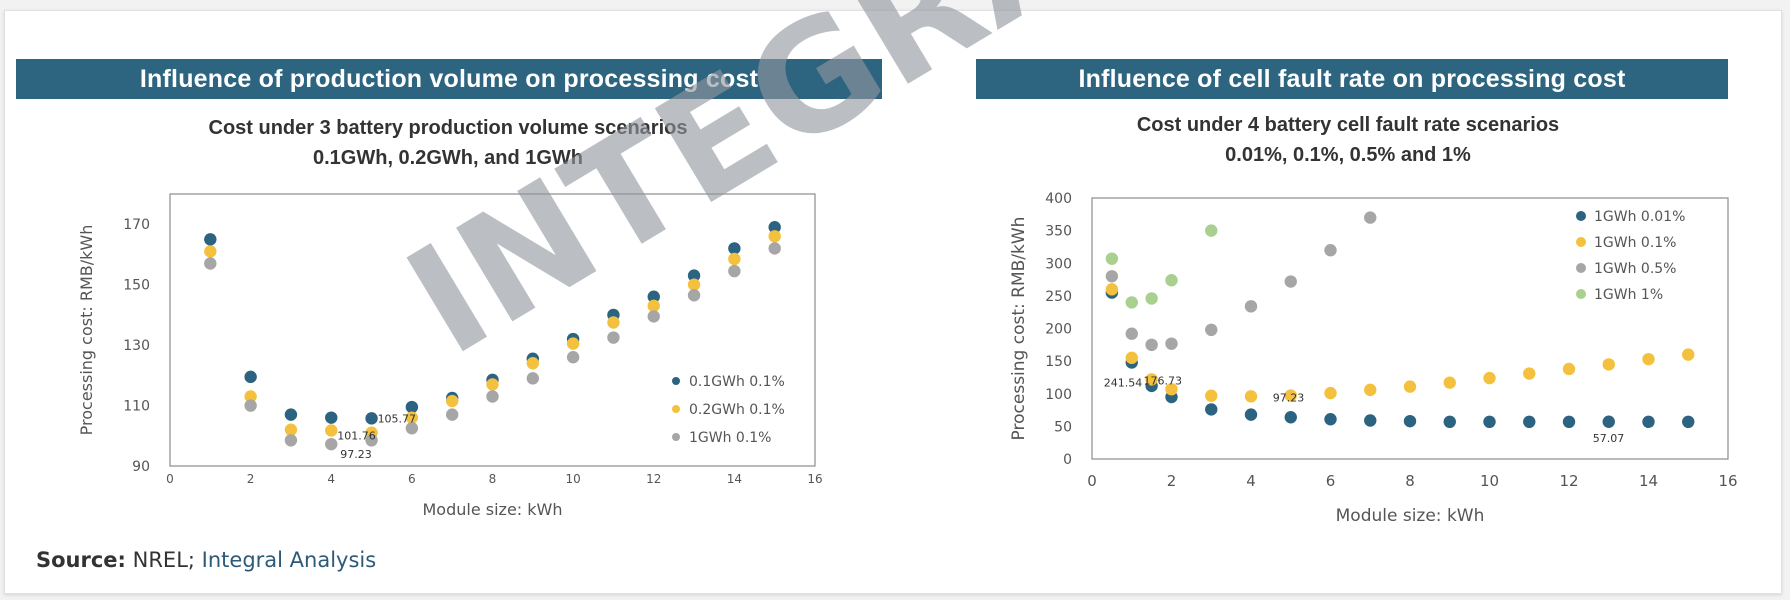 The width and height of the screenshot is (1790, 600). I want to click on chart-1-y-tick-5: 250, so click(1058, 297).